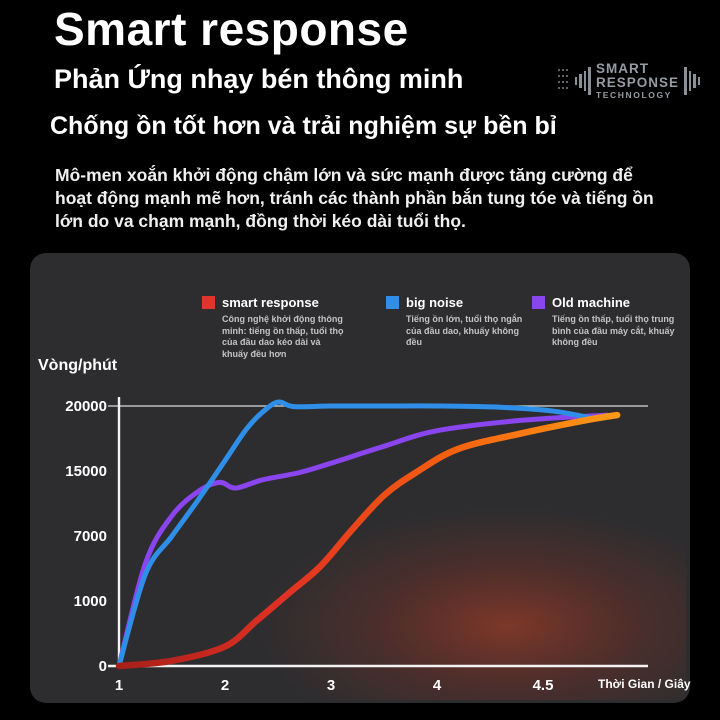  I want to click on svg-text: 2, so click(225, 685).